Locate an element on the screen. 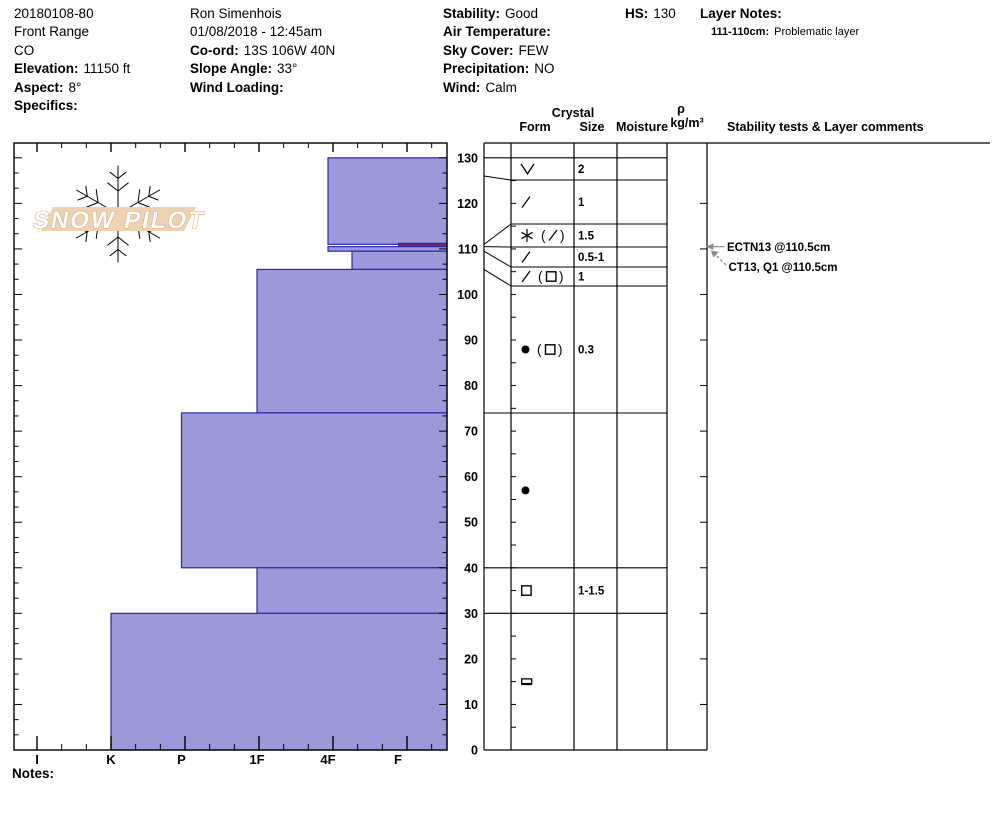 The width and height of the screenshot is (994, 840). stability-annotations: ECTN13 @110.5cm CT13, Q1 @110.5cm is located at coordinates (772, 258).